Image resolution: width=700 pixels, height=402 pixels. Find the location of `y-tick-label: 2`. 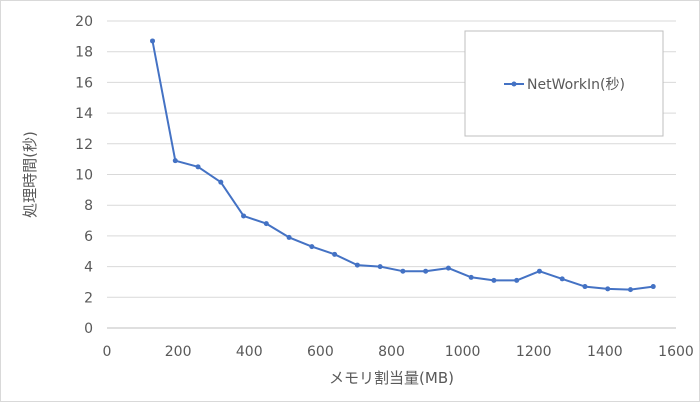

y-tick-label: 2 is located at coordinates (88, 298).